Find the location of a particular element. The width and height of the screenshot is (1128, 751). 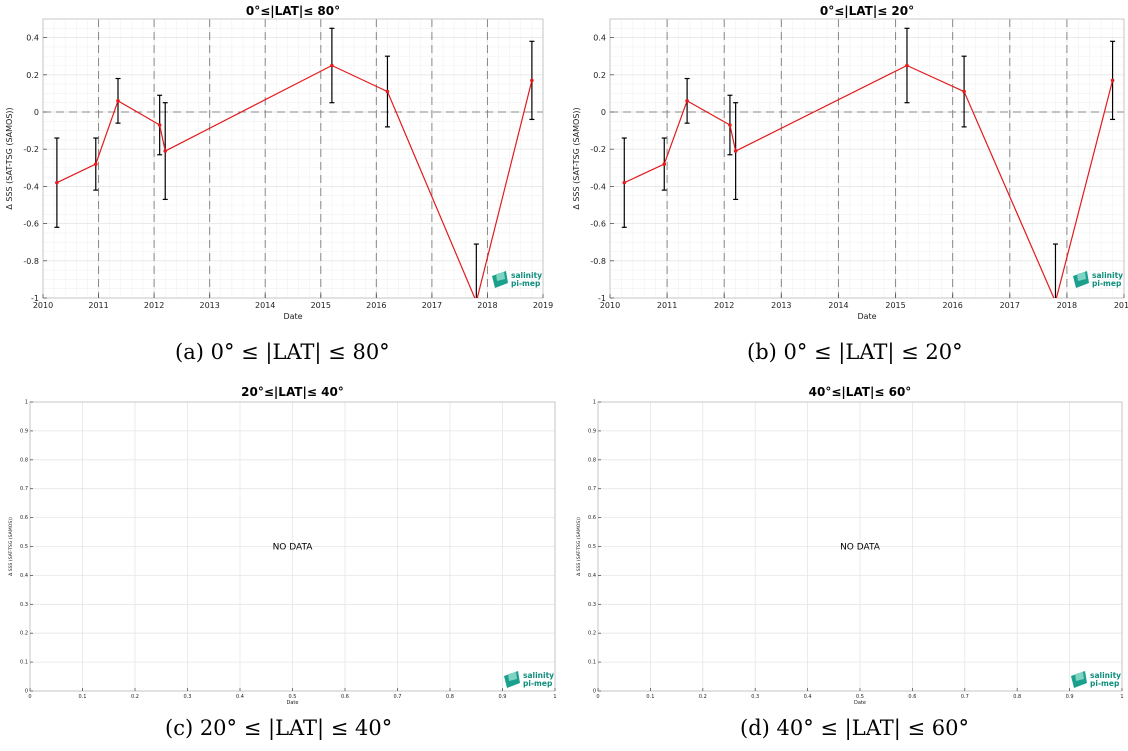

x-tick-label: 2011 is located at coordinates (667, 305).